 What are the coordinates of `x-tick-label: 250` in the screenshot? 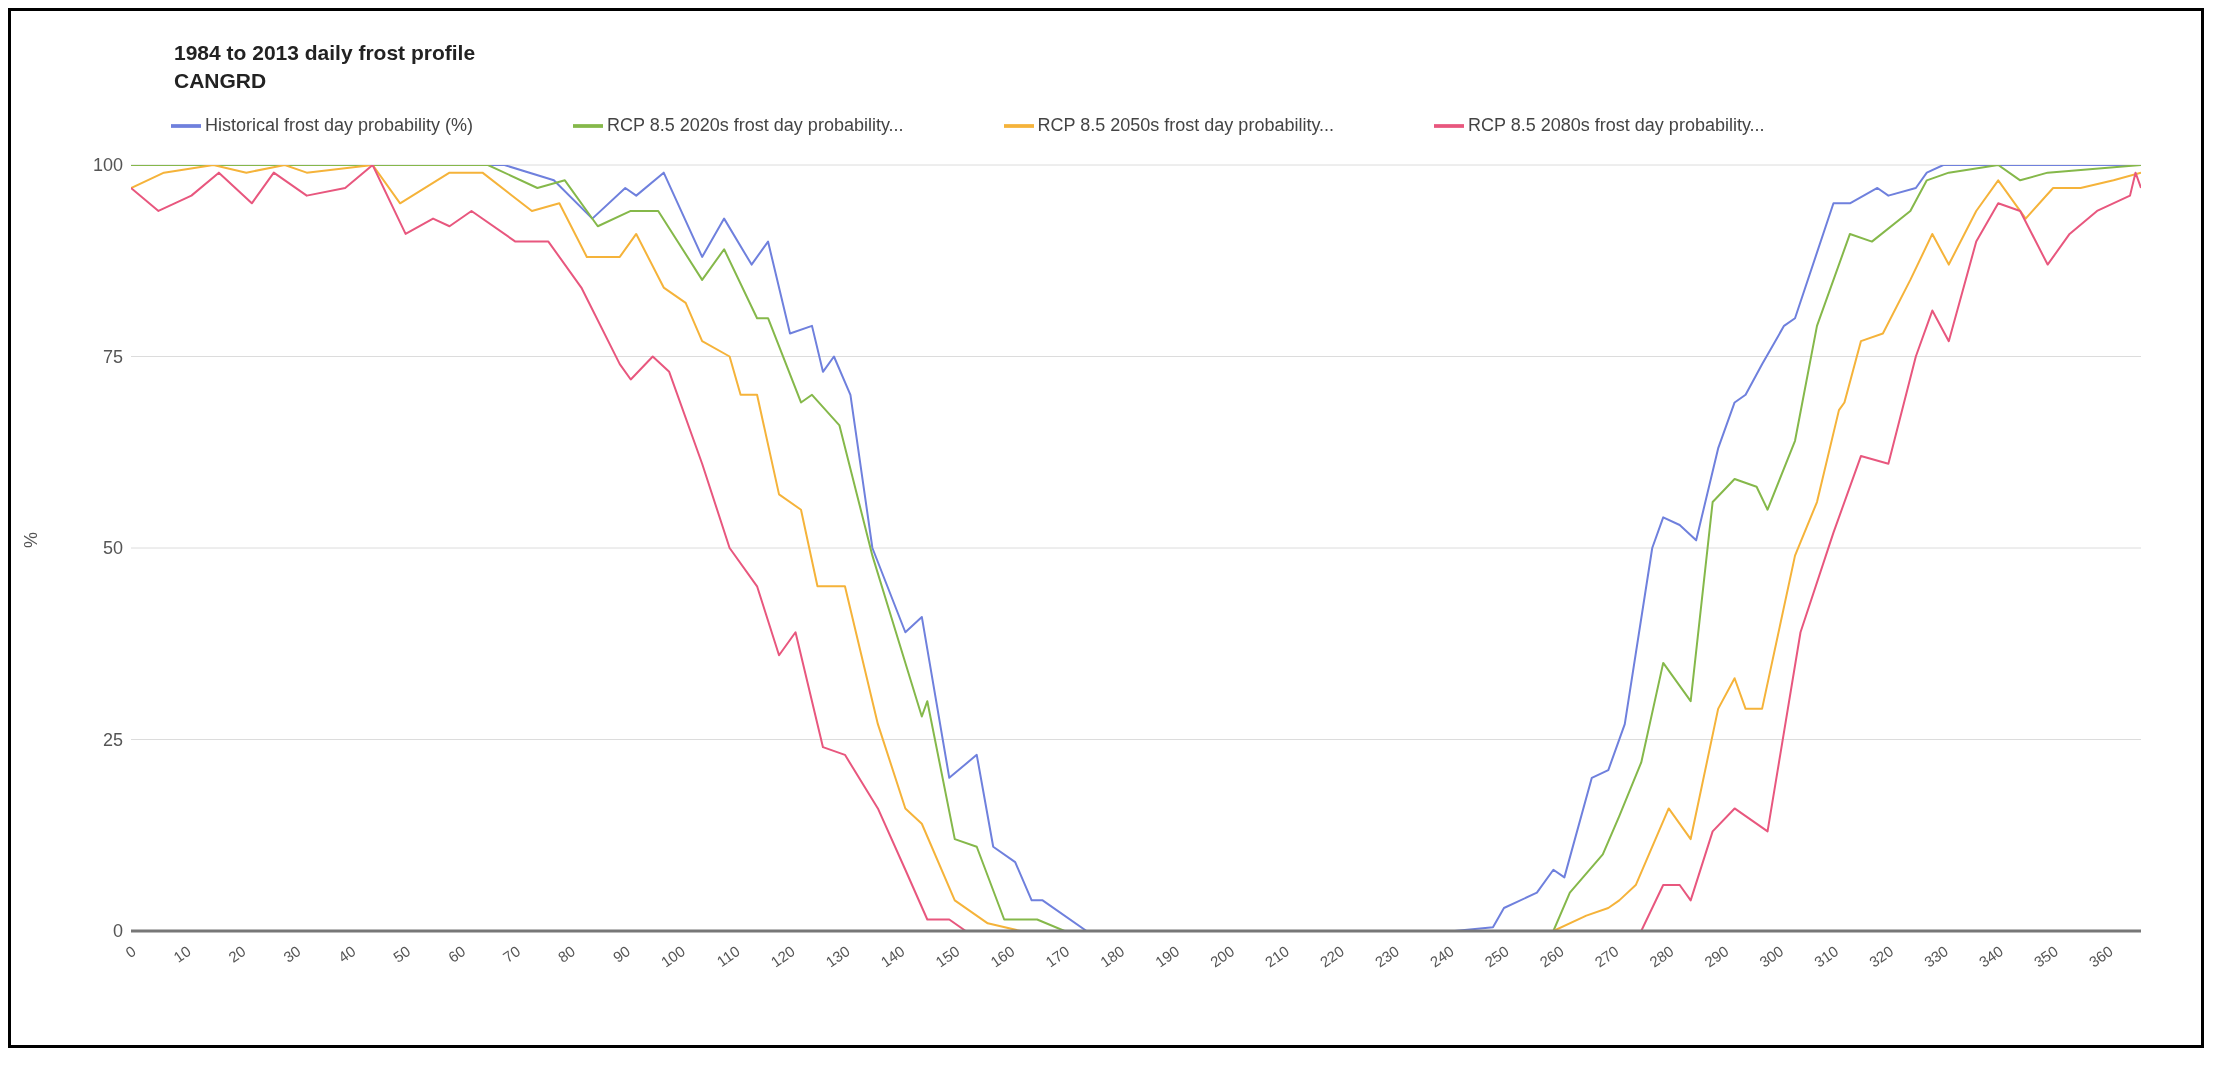 It's located at (1496, 956).